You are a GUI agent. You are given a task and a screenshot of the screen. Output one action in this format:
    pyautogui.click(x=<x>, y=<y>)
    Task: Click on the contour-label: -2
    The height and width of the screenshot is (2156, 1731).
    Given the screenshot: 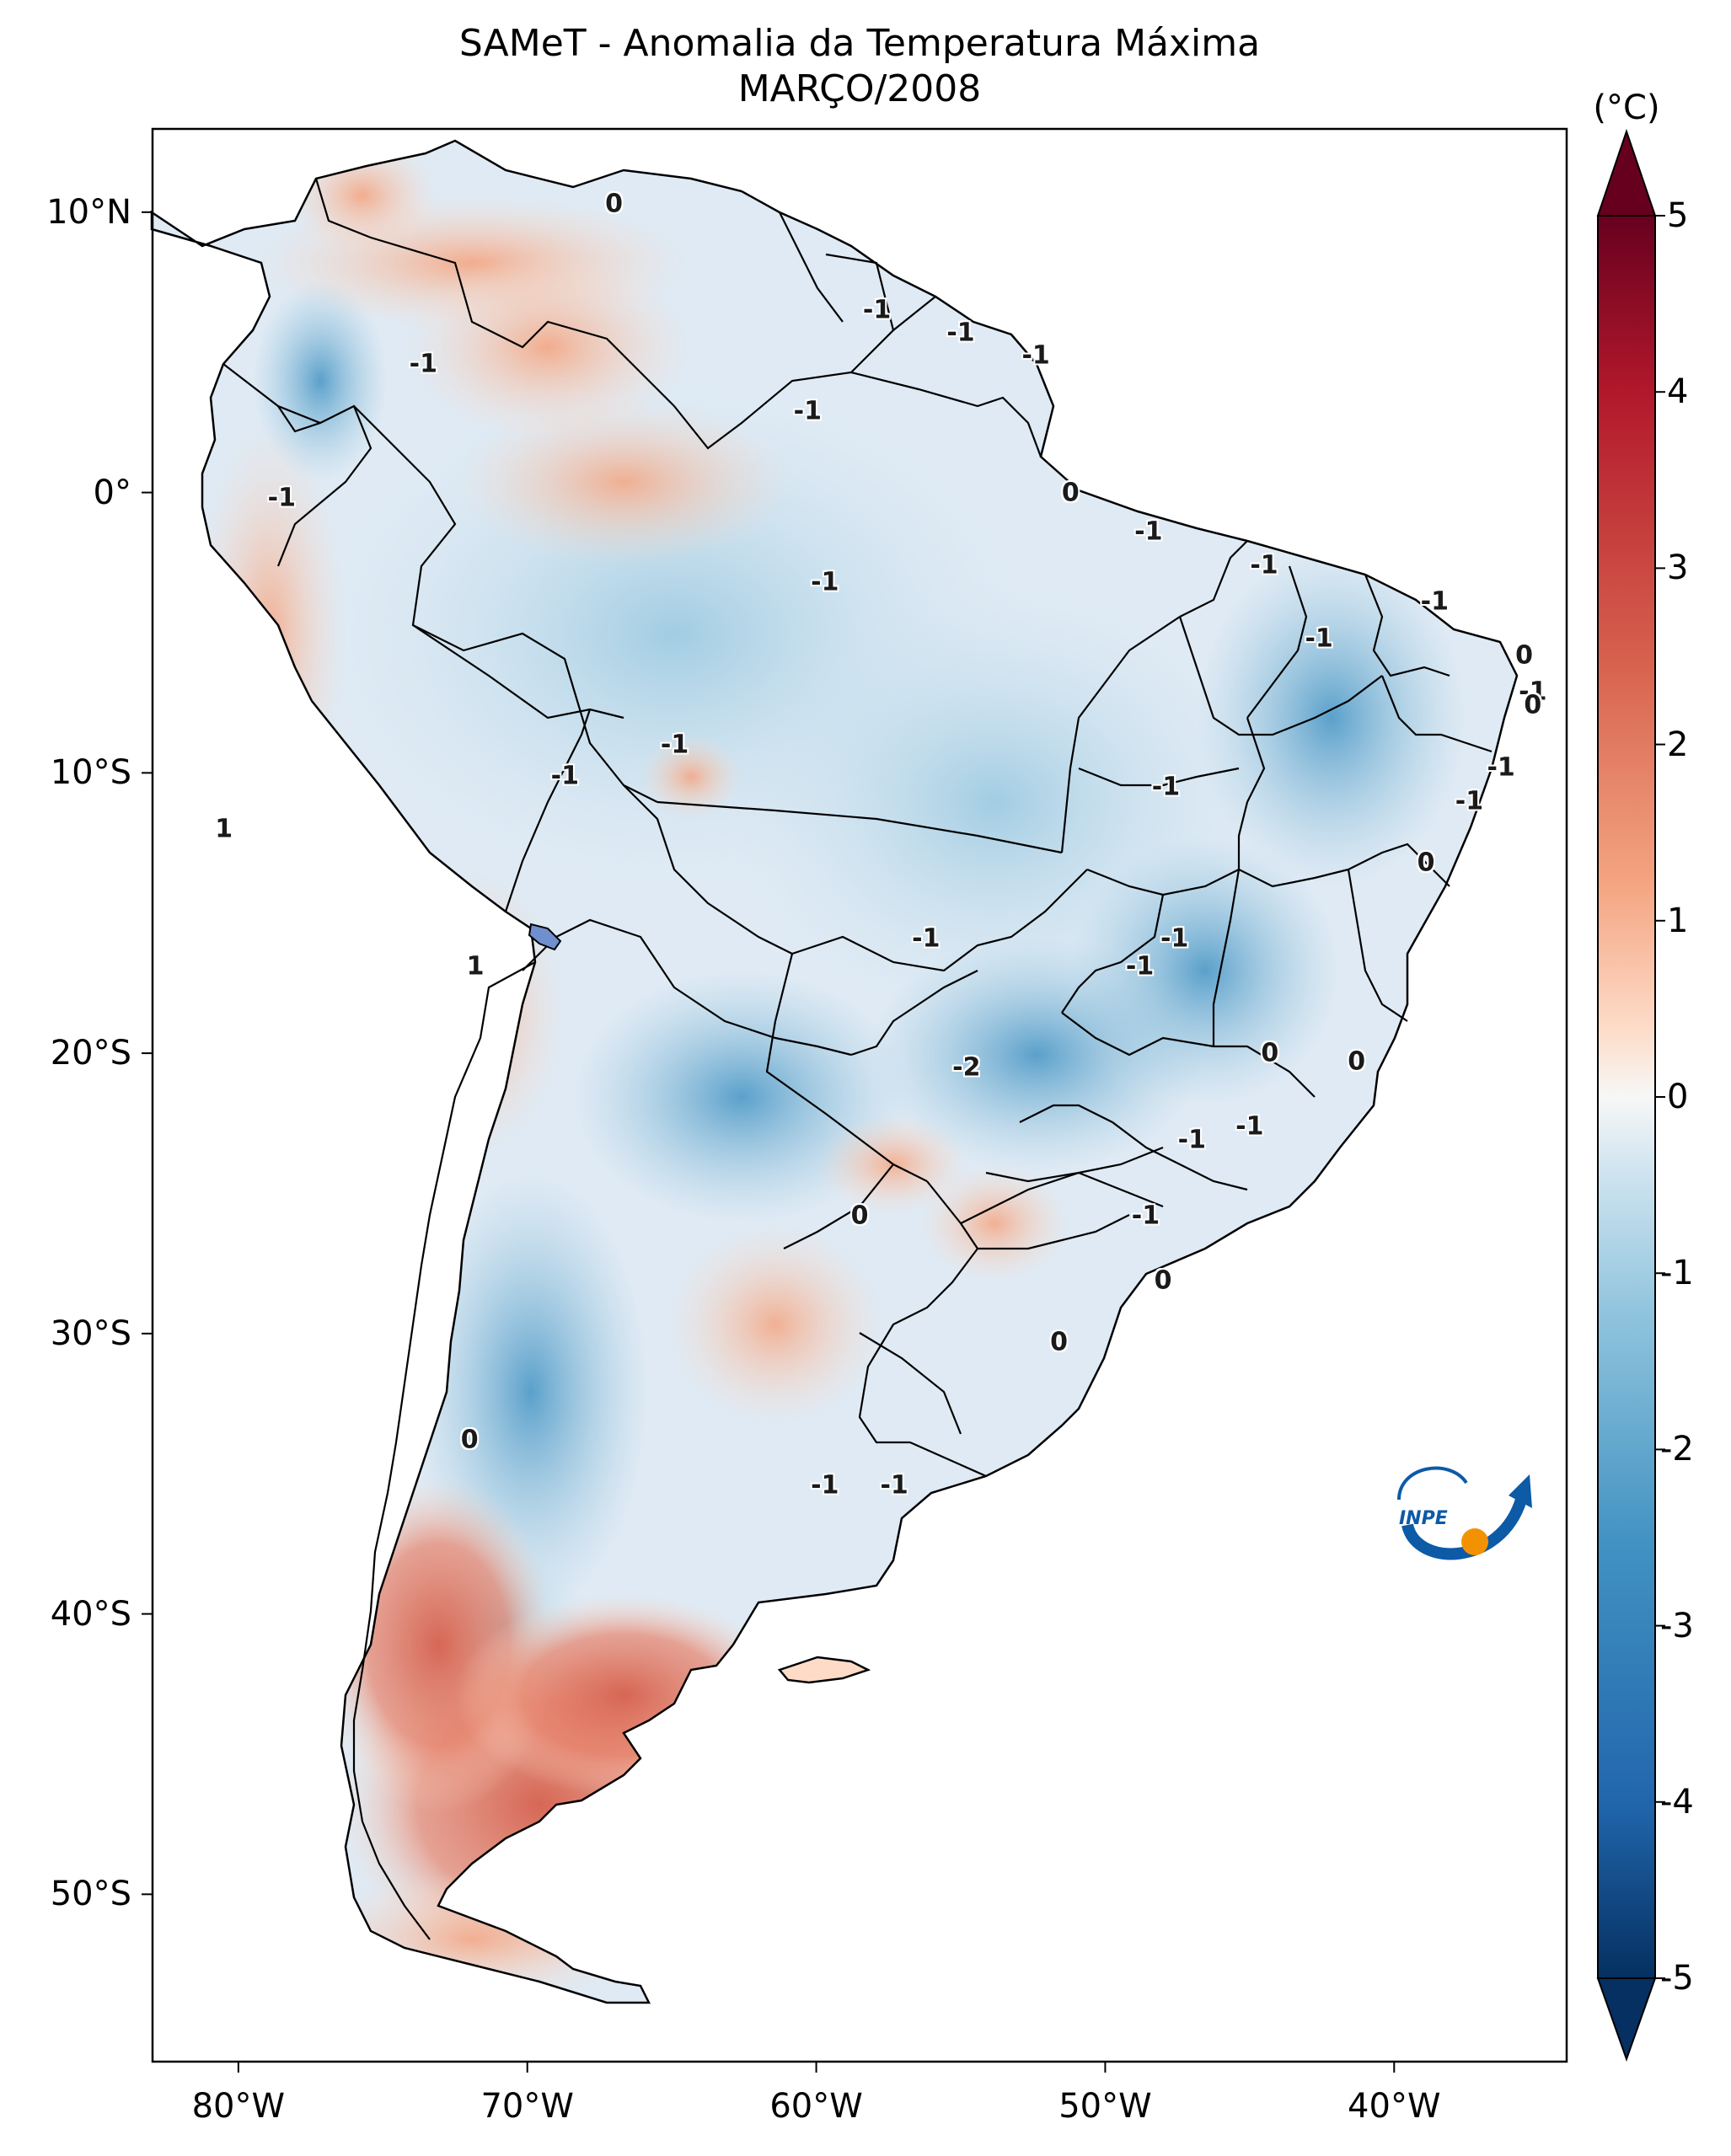 What is the action you would take?
    pyautogui.click(x=966, y=1067)
    